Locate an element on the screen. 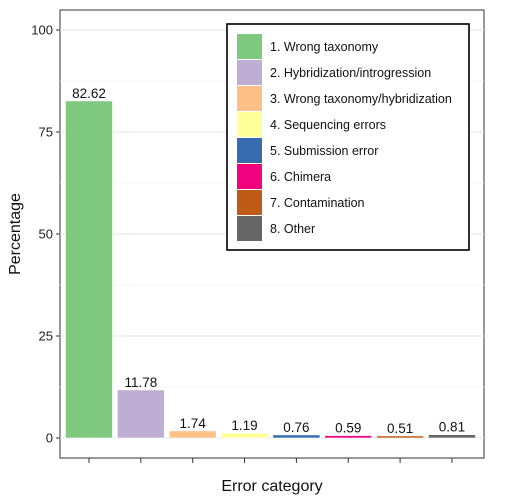  legend-label: 3. Wrong taxonomy/hybridization is located at coordinates (361, 99).